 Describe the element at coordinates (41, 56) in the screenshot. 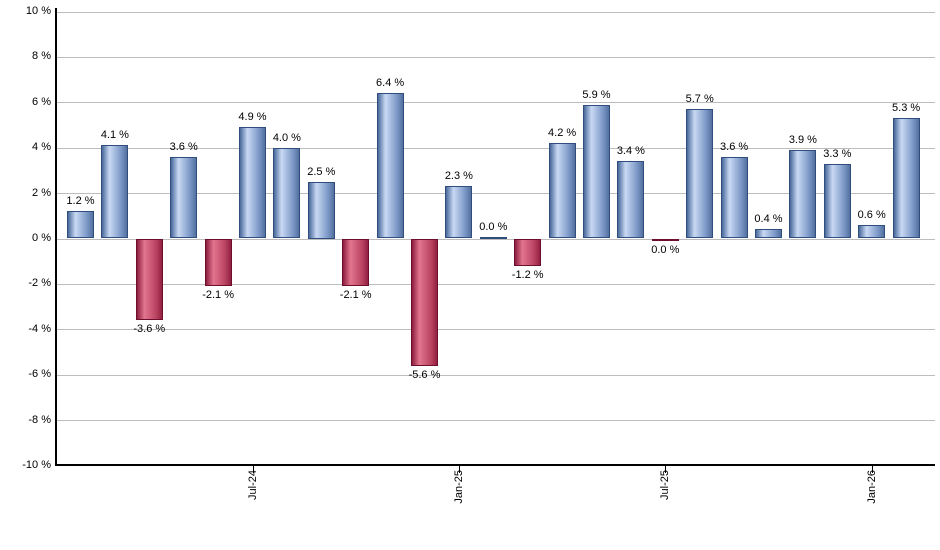

I see `y-axis-label: 8 %` at that location.